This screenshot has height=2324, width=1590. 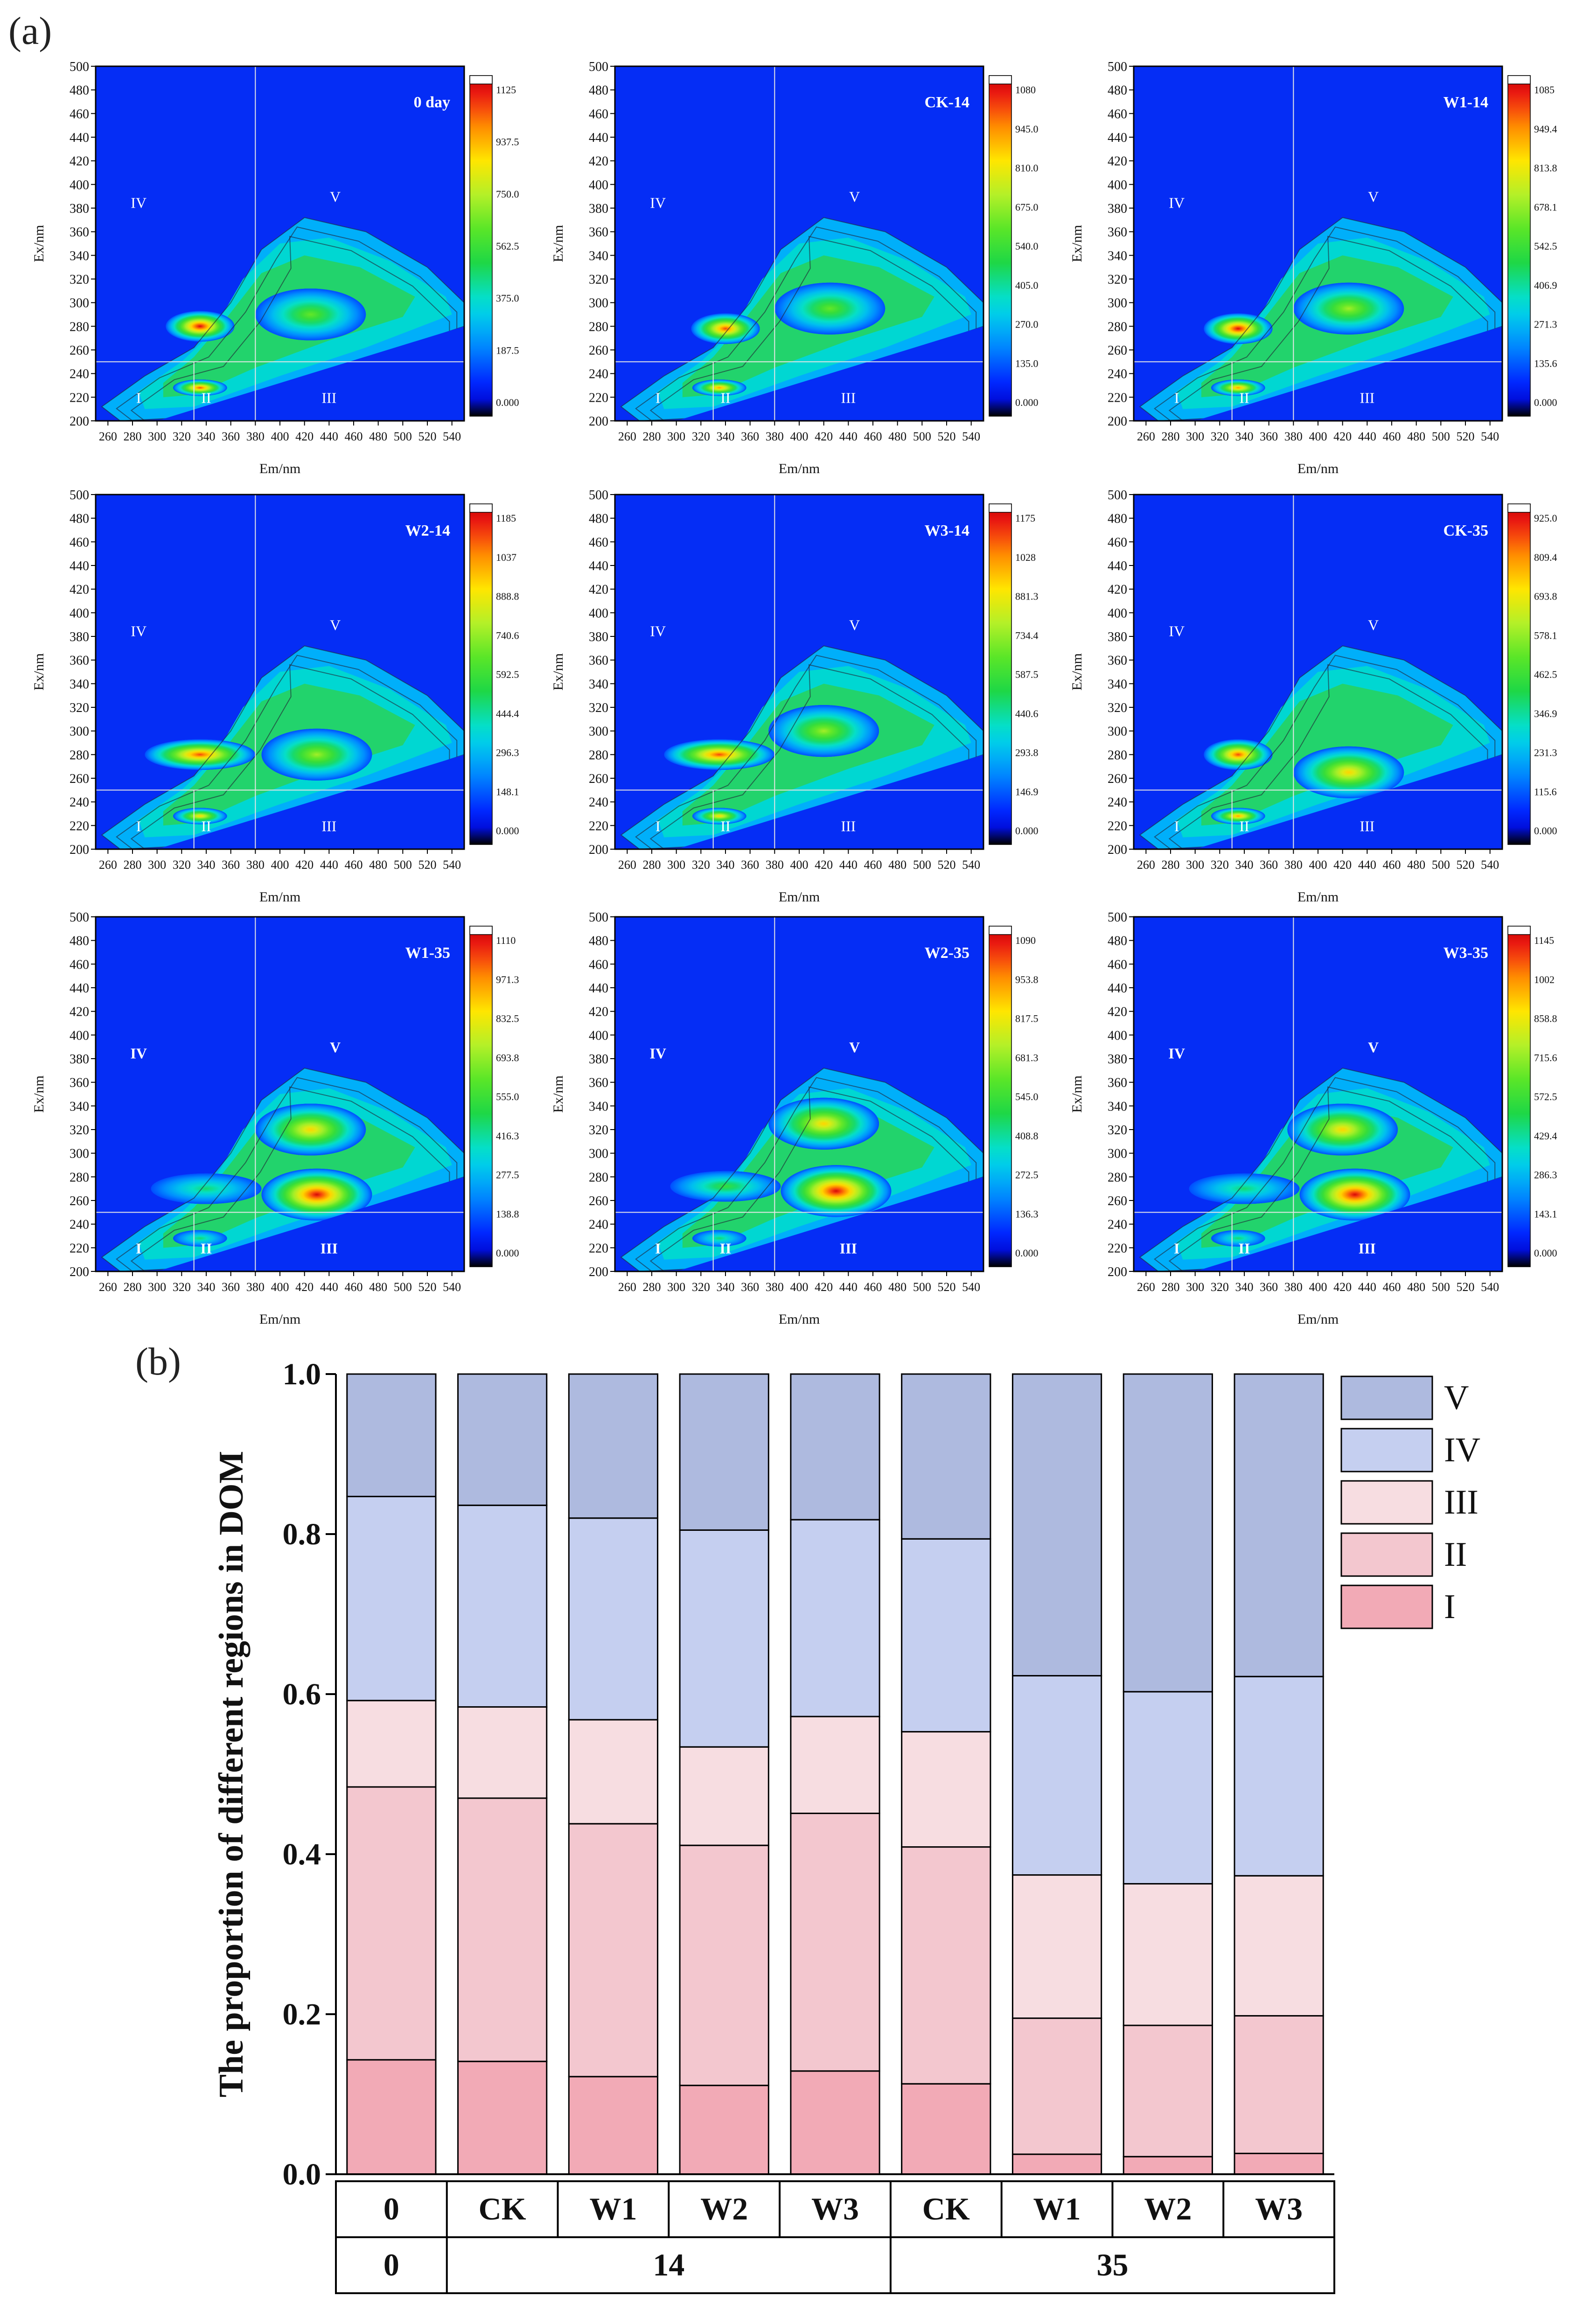 I want to click on colorbar-tick-label: 555.0, so click(x=507, y=1097).